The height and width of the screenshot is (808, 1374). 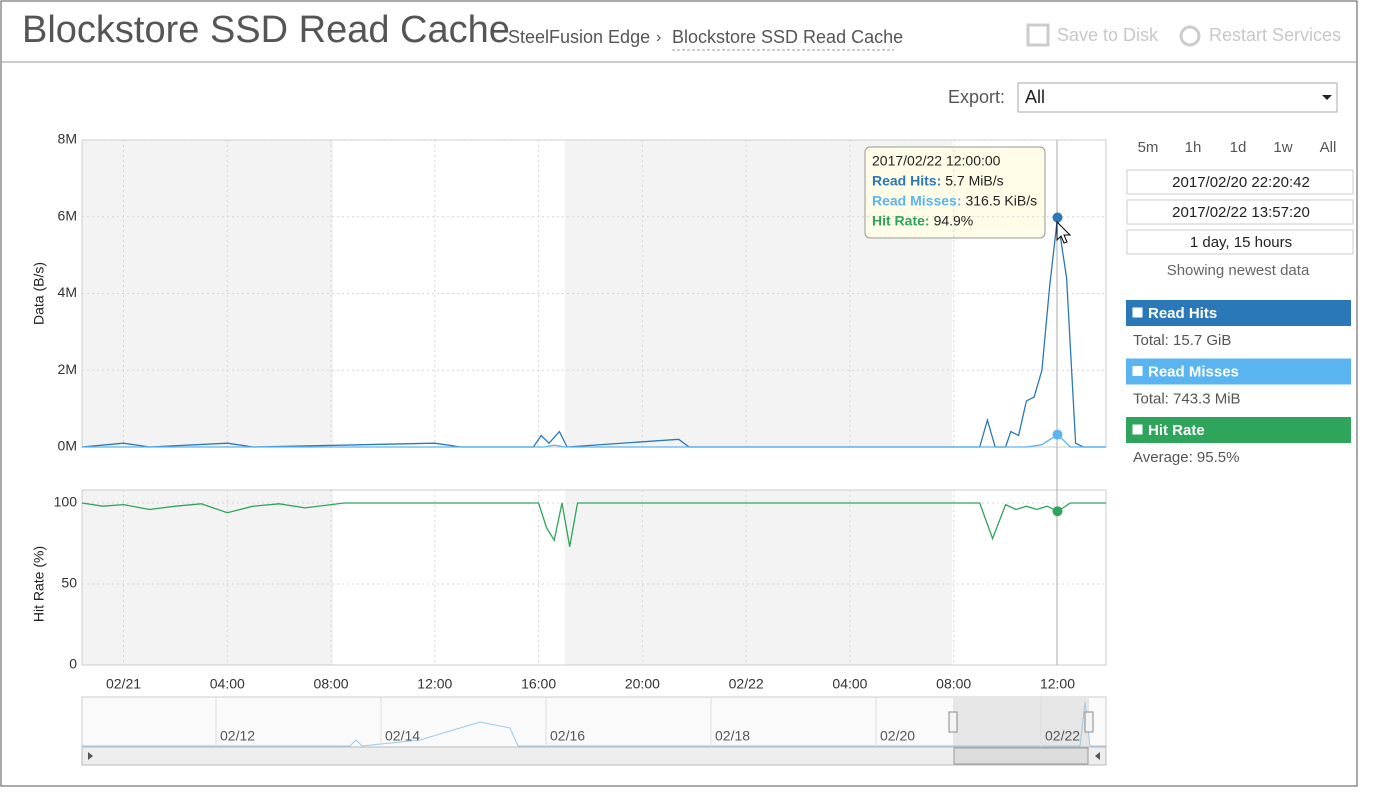 What do you see at coordinates (67, 369) in the screenshot?
I see `y-tick-label: 2M` at bounding box center [67, 369].